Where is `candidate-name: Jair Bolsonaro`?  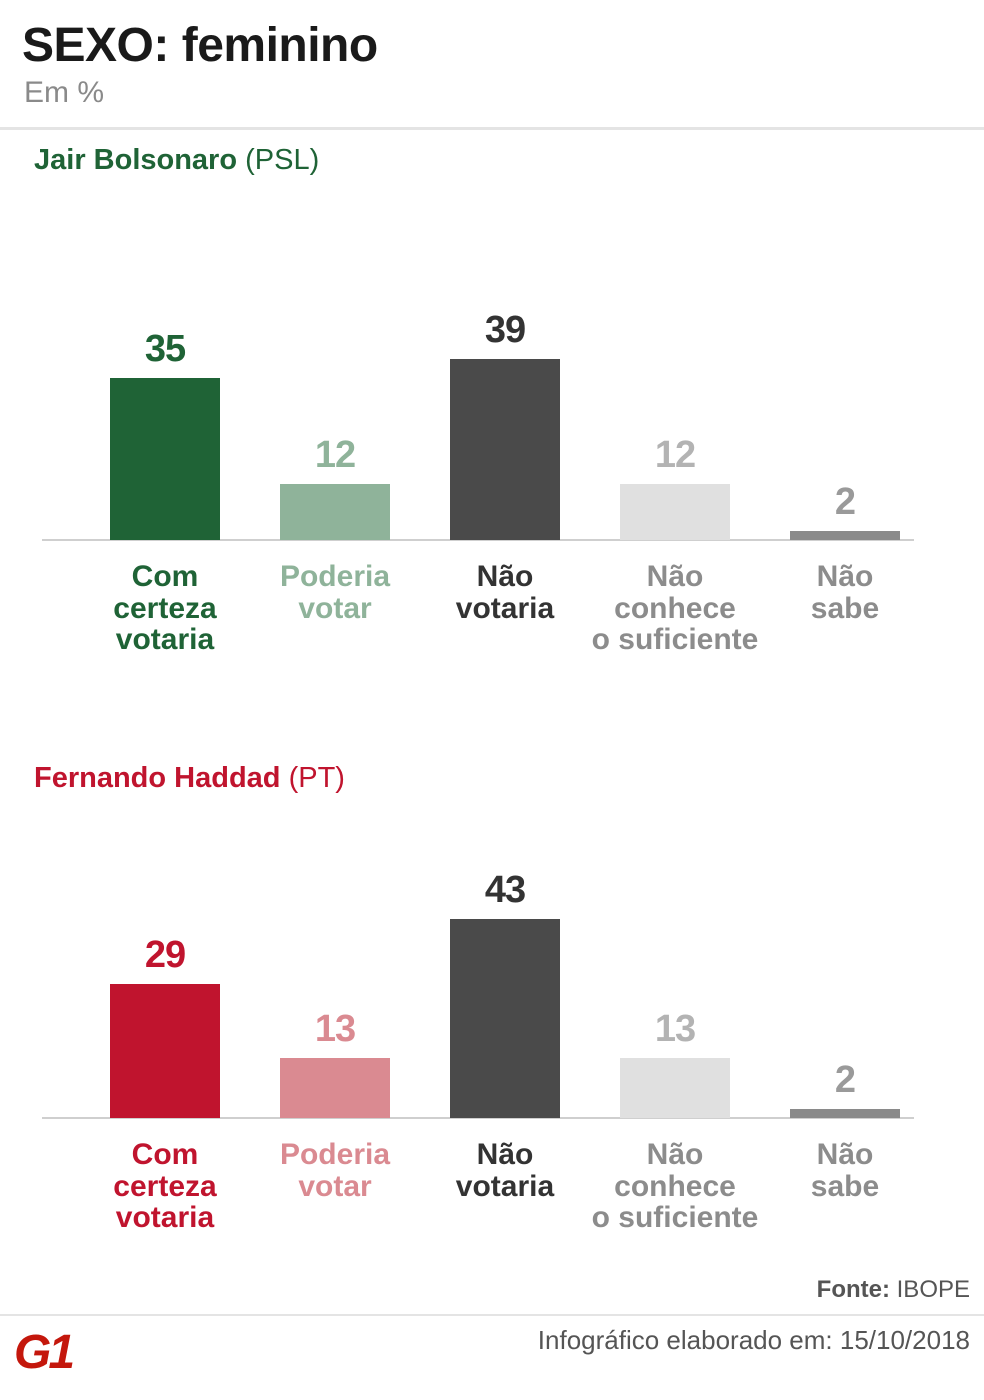
candidate-name: Jair Bolsonaro is located at coordinates (136, 160).